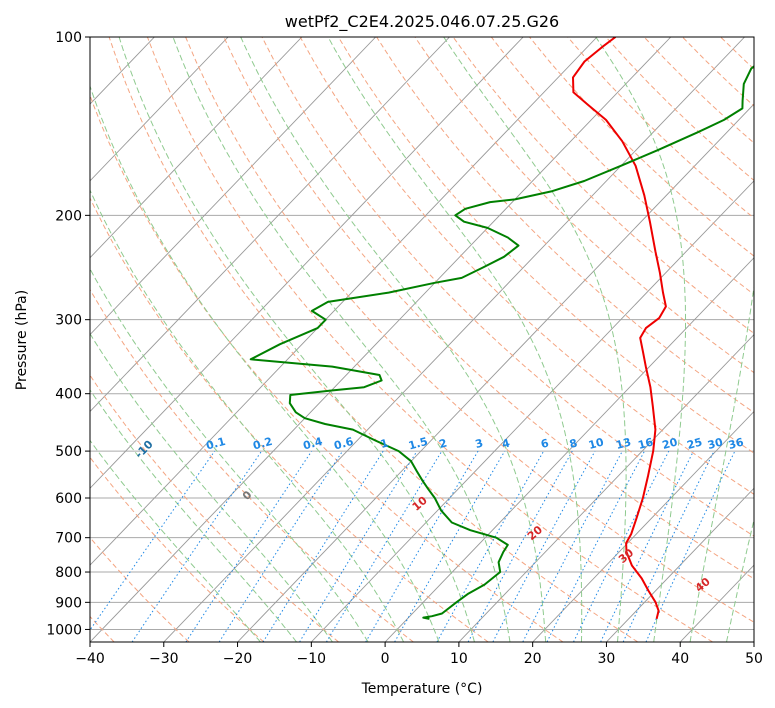 The image size is (775, 708). What do you see at coordinates (68, 539) in the screenshot?
I see `y-tick-label: 700` at bounding box center [68, 539].